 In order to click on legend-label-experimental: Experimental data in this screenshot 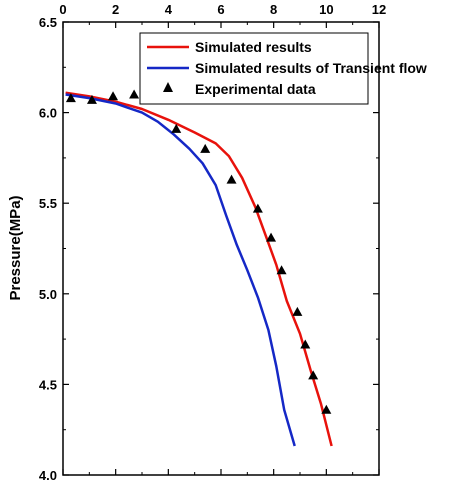, I will do `click(255, 89)`.